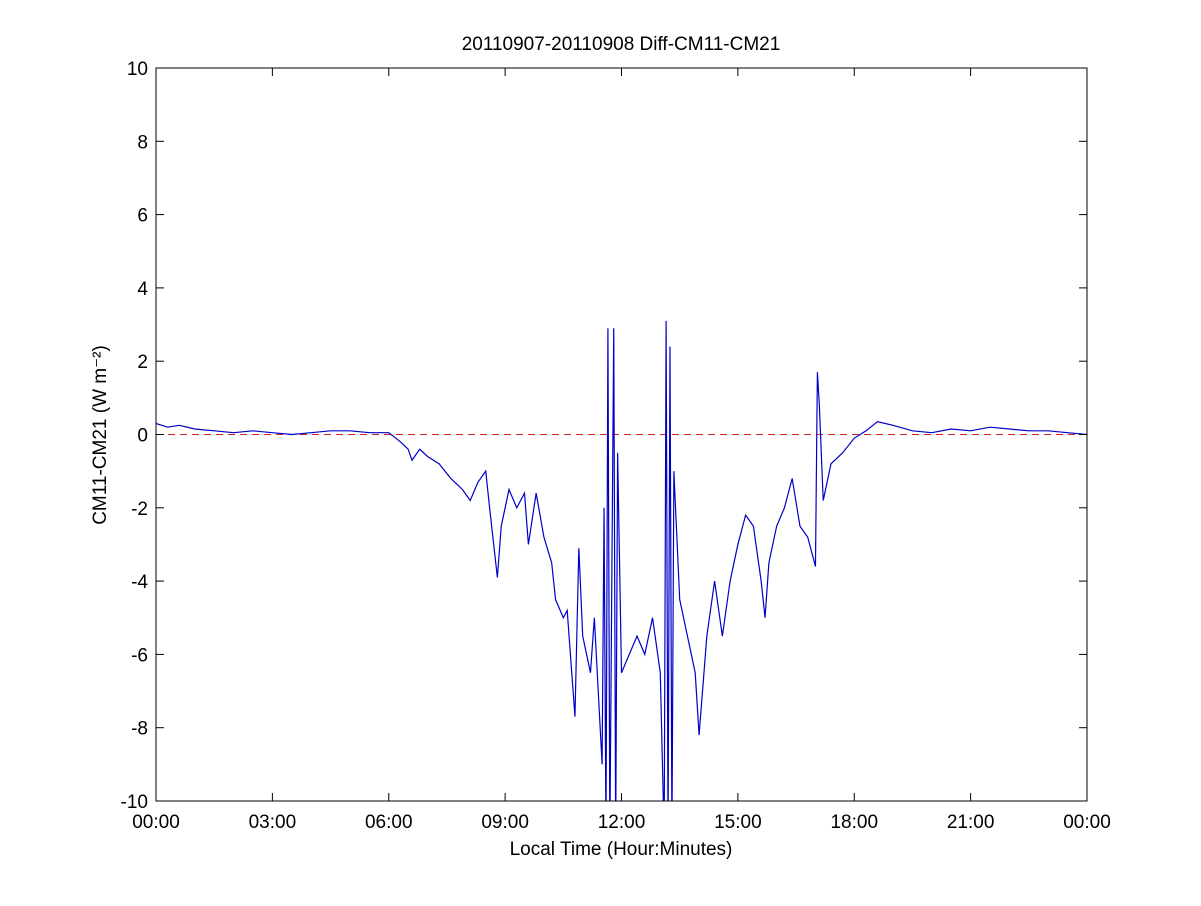 The image size is (1201, 906). What do you see at coordinates (139, 509) in the screenshot?
I see `y-tick-label: -2` at bounding box center [139, 509].